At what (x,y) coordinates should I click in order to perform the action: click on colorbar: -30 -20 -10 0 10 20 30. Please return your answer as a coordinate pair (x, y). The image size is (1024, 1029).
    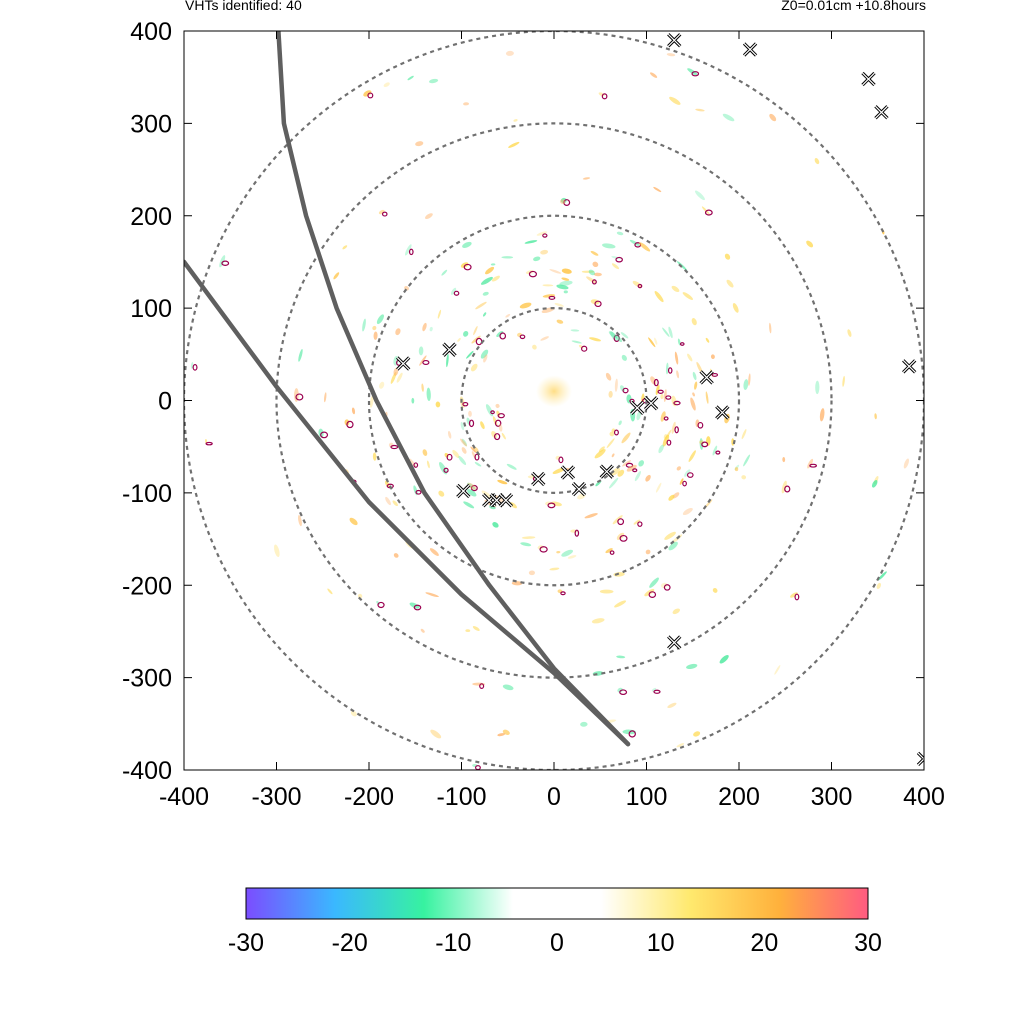
    Looking at the image, I should click on (555, 922).